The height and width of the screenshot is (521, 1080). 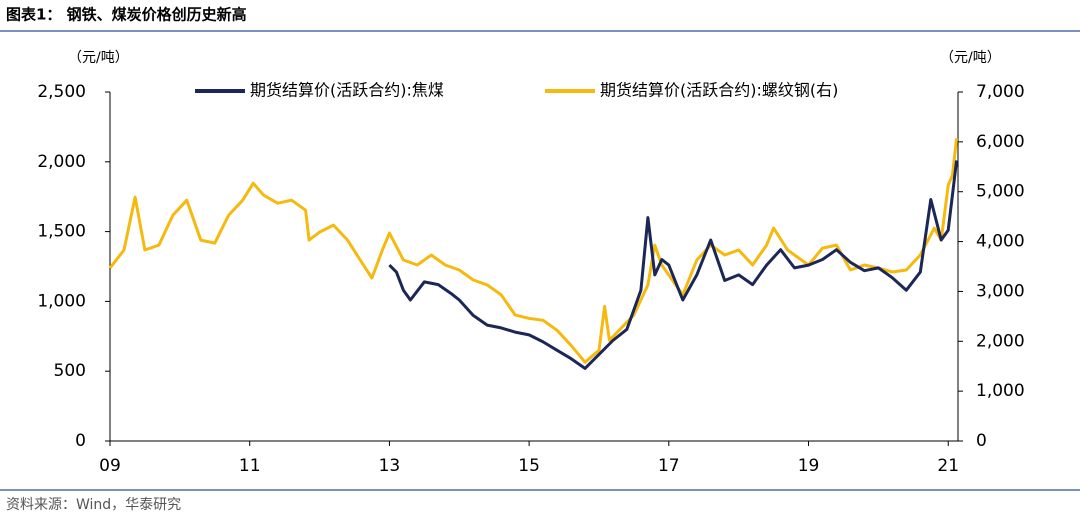 What do you see at coordinates (1000, 242) in the screenshot?
I see `y2-tick-label: 4,000` at bounding box center [1000, 242].